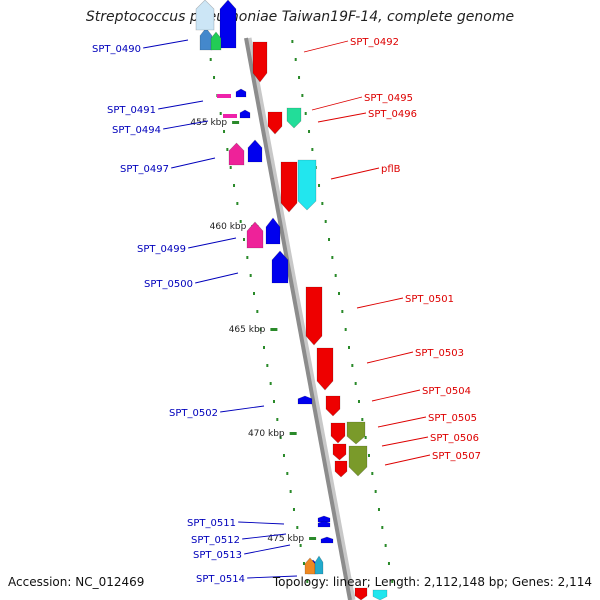 The image size is (600, 600). What do you see at coordinates (388, 98) in the screenshot?
I see `forward-gene-label: SPT_0495` at bounding box center [388, 98].